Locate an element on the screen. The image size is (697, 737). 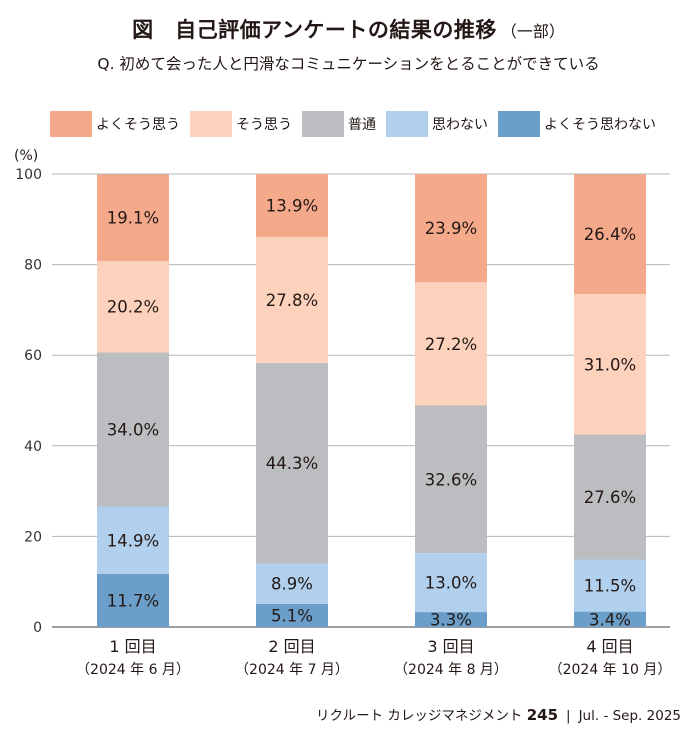
footer-issue: 245 is located at coordinates (542, 715).